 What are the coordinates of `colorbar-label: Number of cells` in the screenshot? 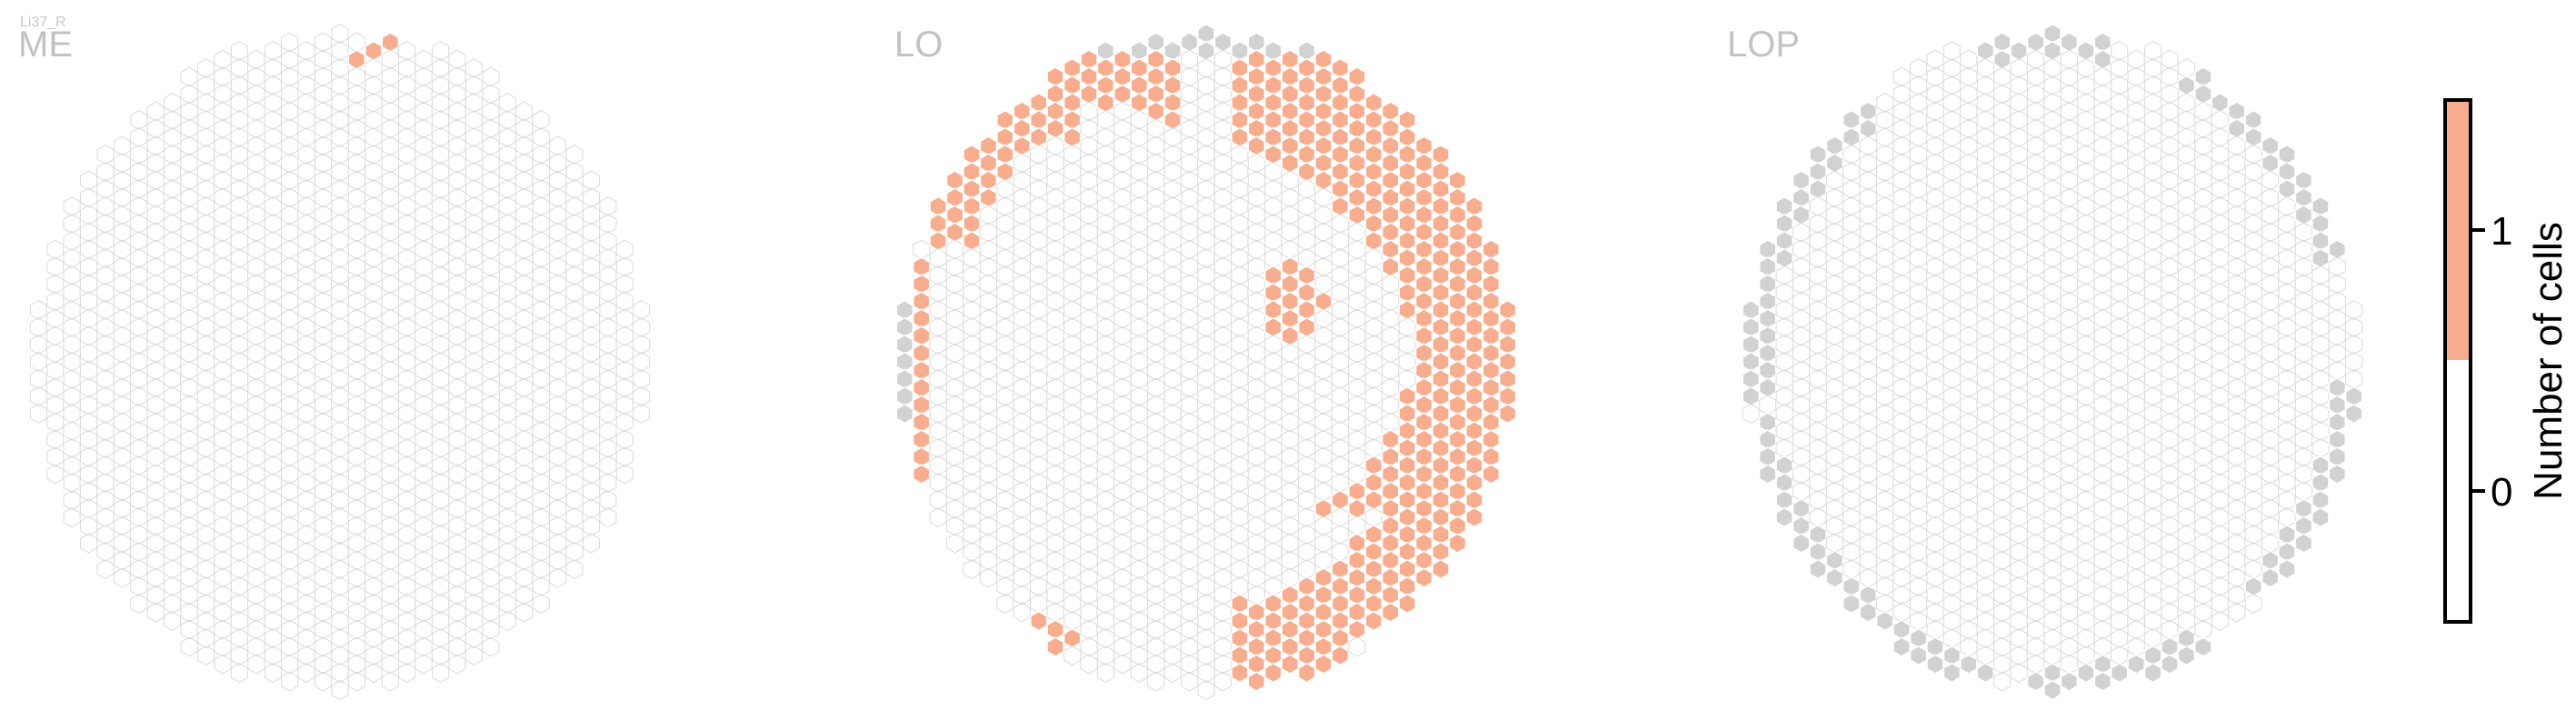 It's located at (2548, 361).